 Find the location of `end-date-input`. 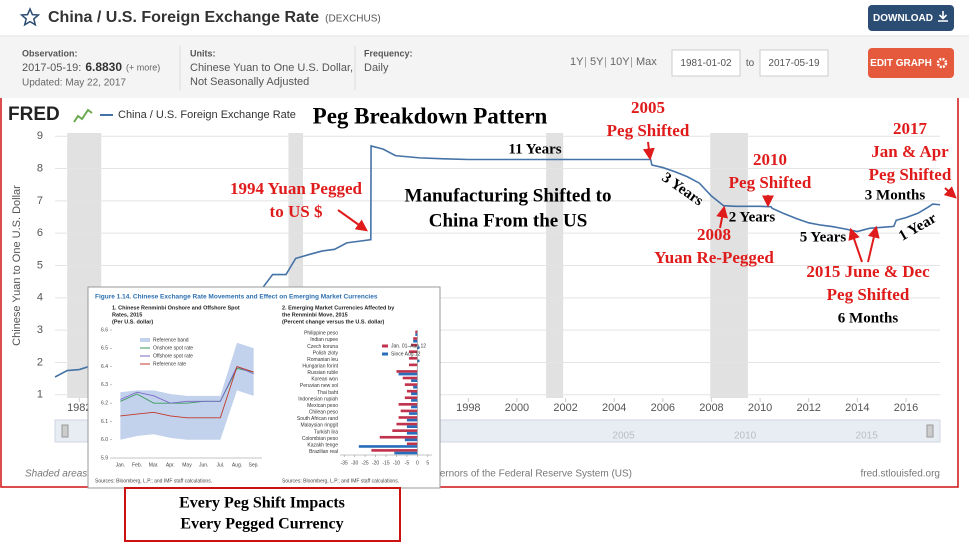

end-date-input is located at coordinates (794, 63).